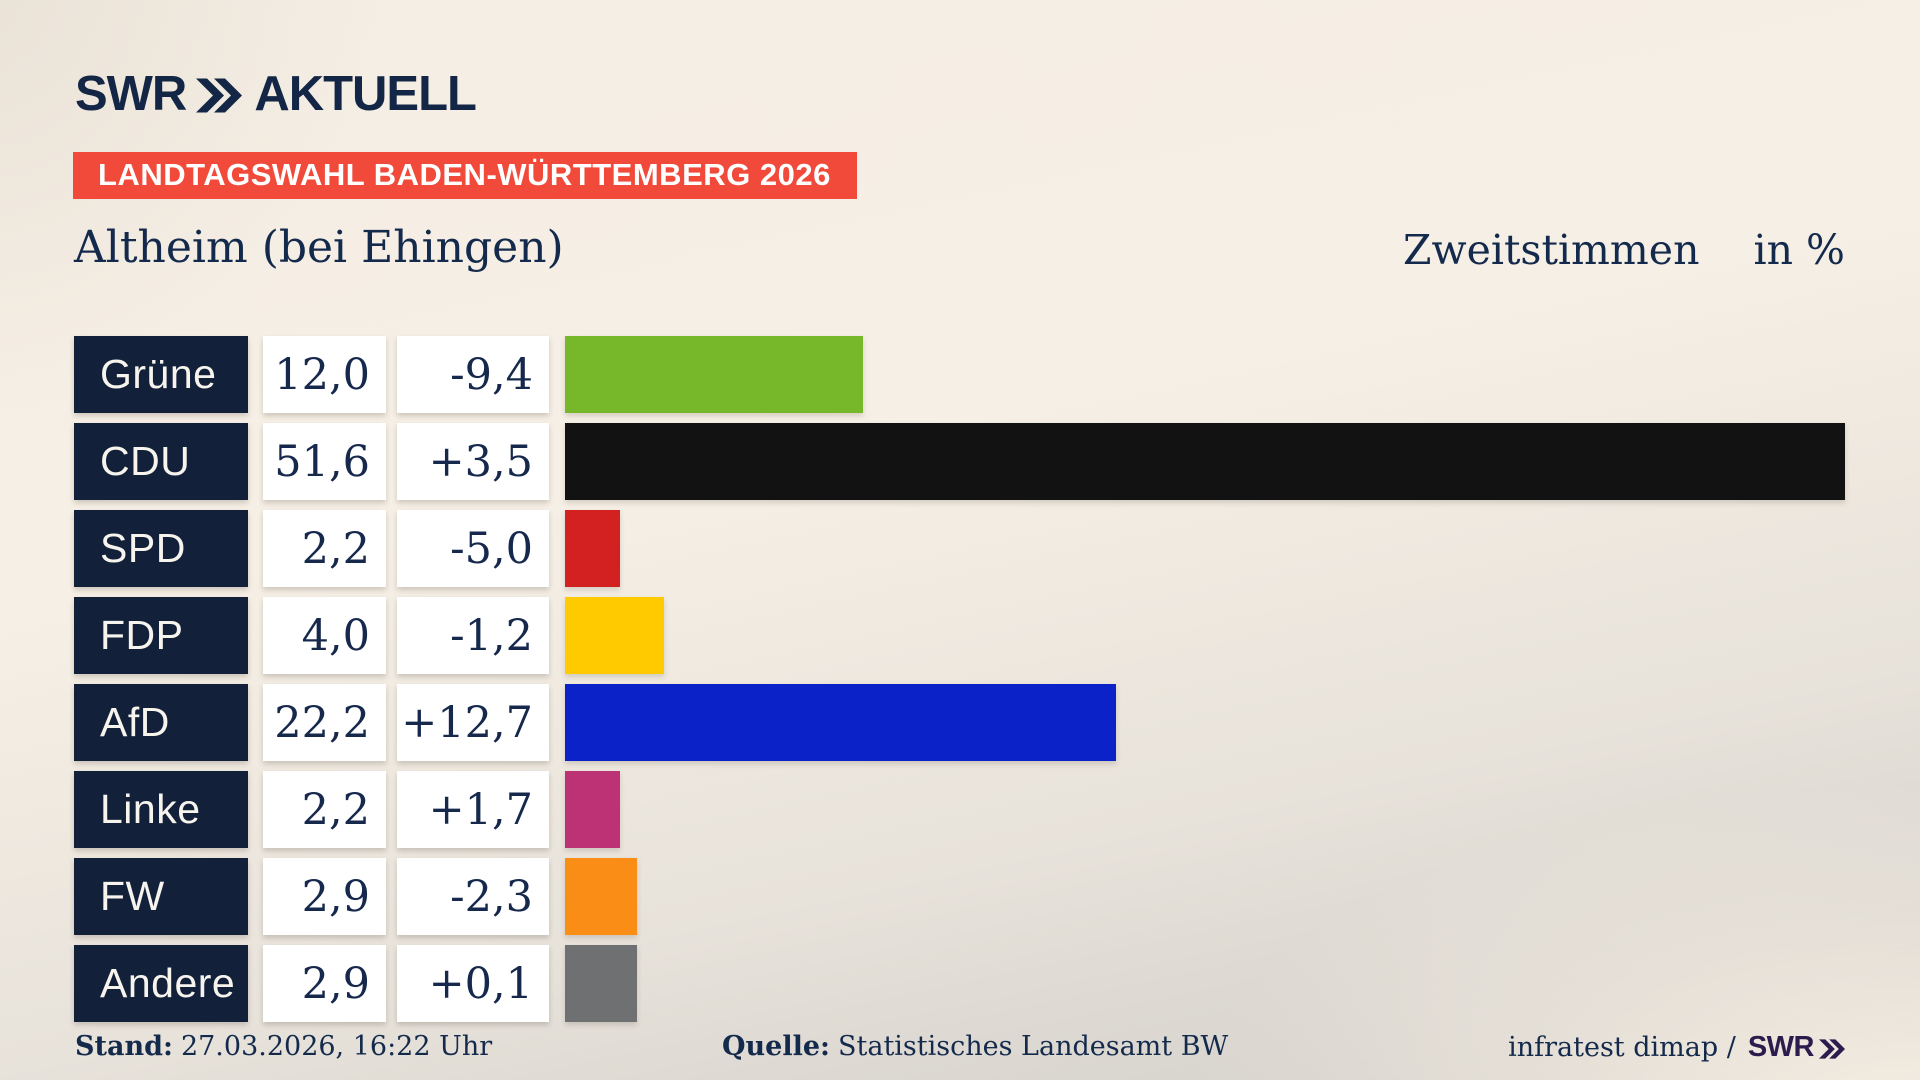  I want to click on swr-footer-logo-text: SWR, so click(1781, 1047).